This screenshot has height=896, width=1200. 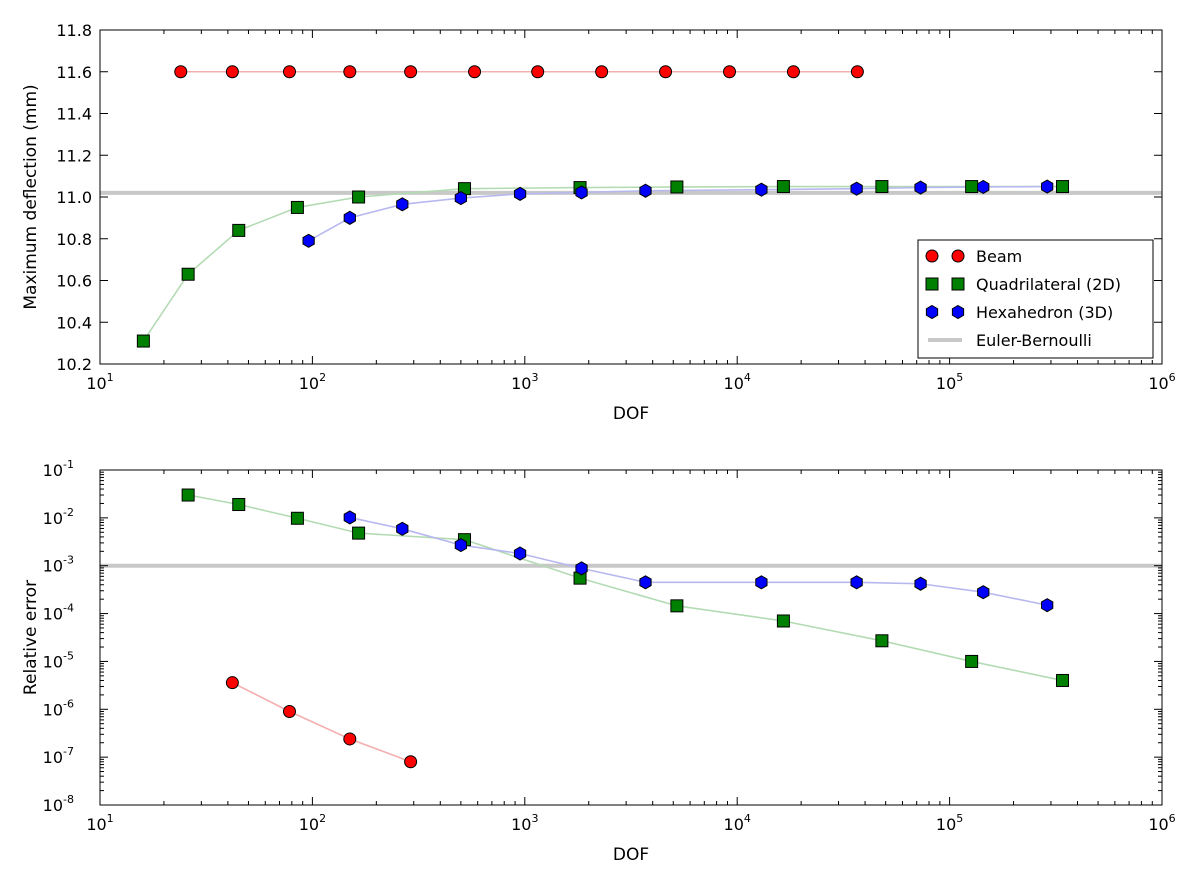 I want to click on y-tick-label: 10.6, so click(x=74, y=281).